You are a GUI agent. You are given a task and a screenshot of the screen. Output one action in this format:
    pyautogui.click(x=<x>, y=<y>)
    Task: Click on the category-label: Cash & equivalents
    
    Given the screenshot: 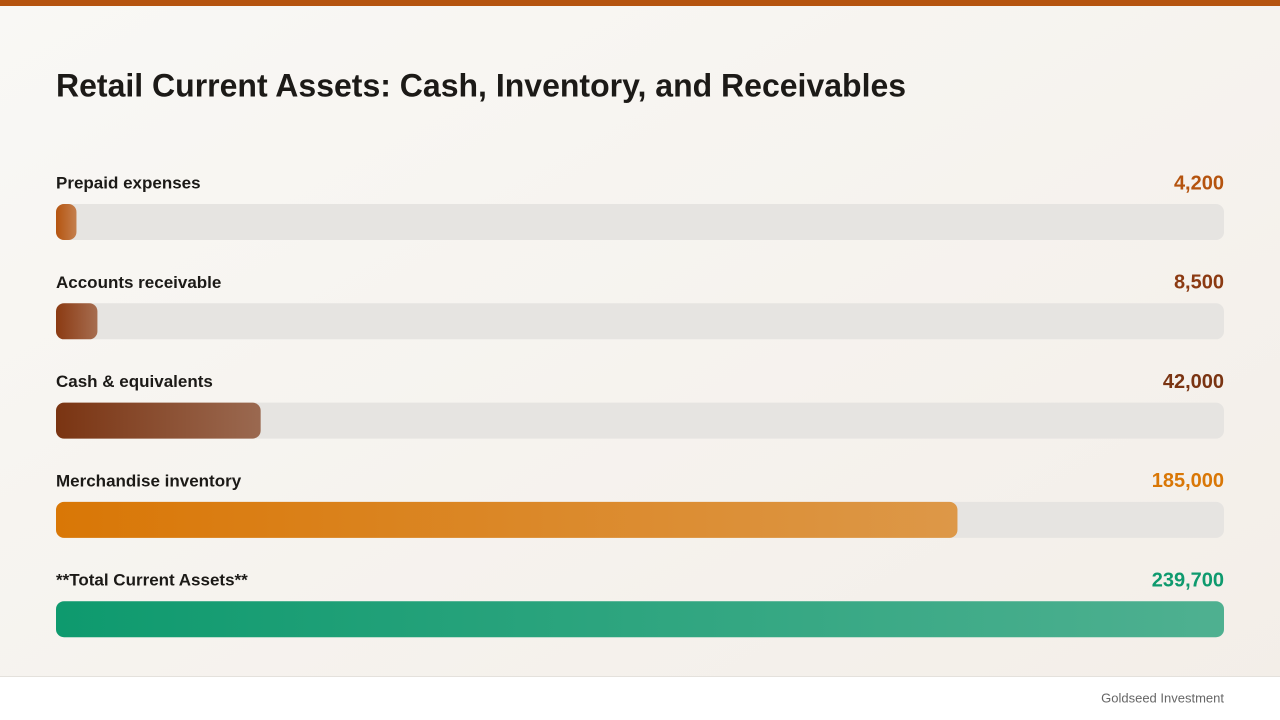 What is the action you would take?
    pyautogui.click(x=134, y=381)
    